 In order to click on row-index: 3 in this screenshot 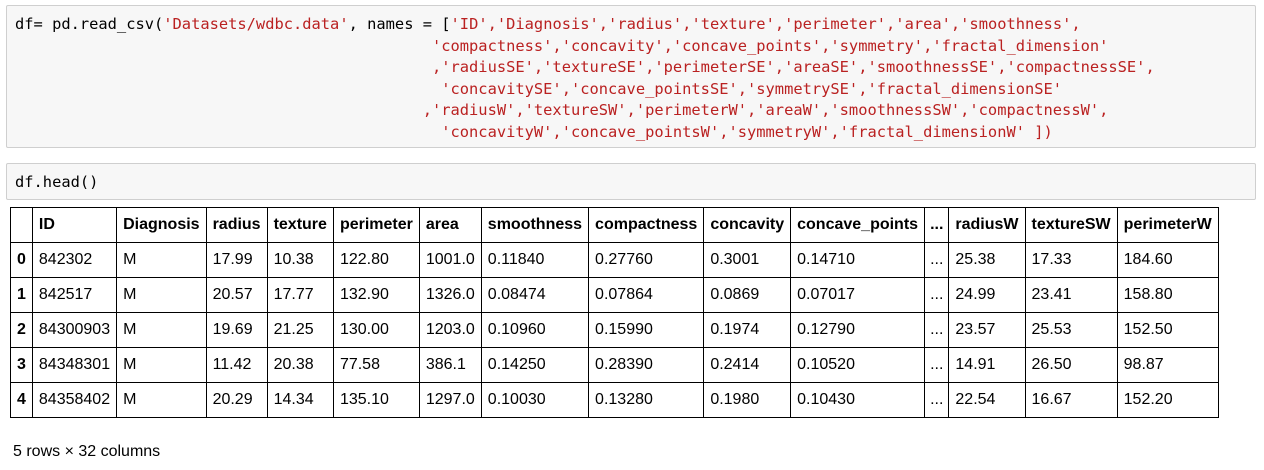, I will do `click(21, 365)`.